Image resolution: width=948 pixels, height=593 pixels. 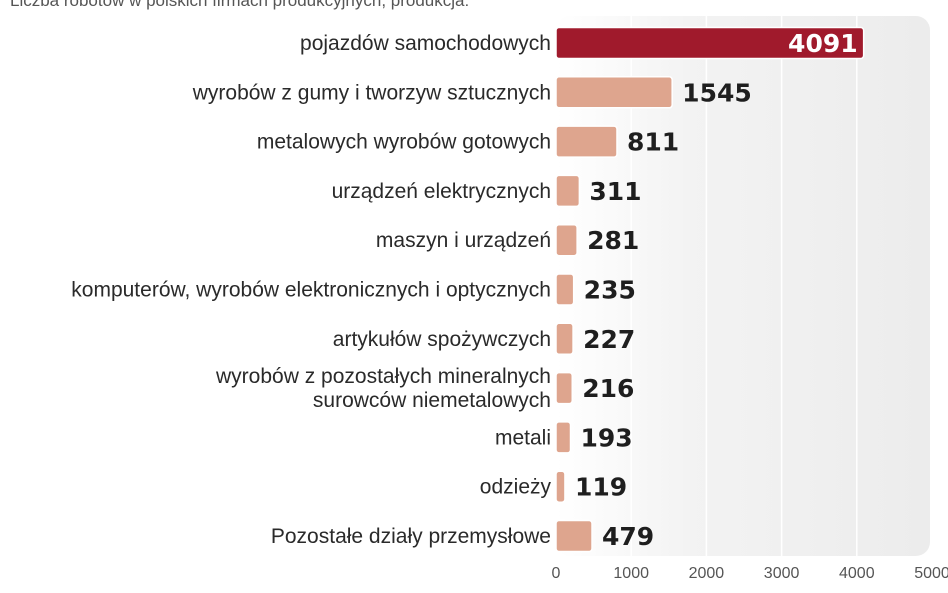 I want to click on value-label: 281, so click(x=613, y=240).